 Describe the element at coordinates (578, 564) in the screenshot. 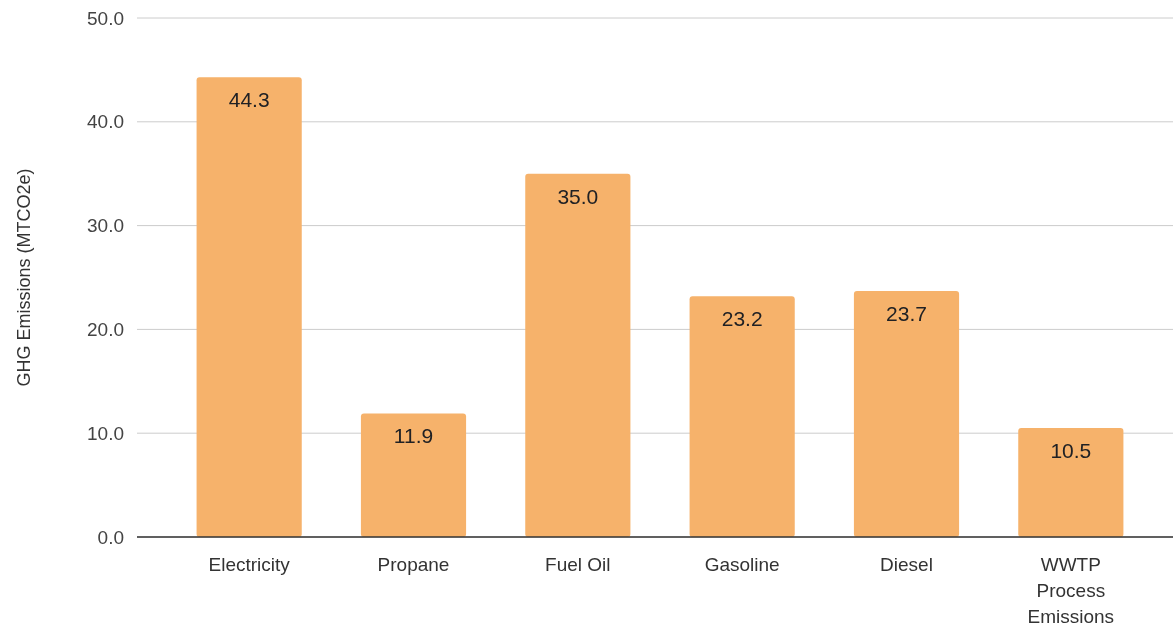

I see `x-tick-label: Fuel Oil` at that location.